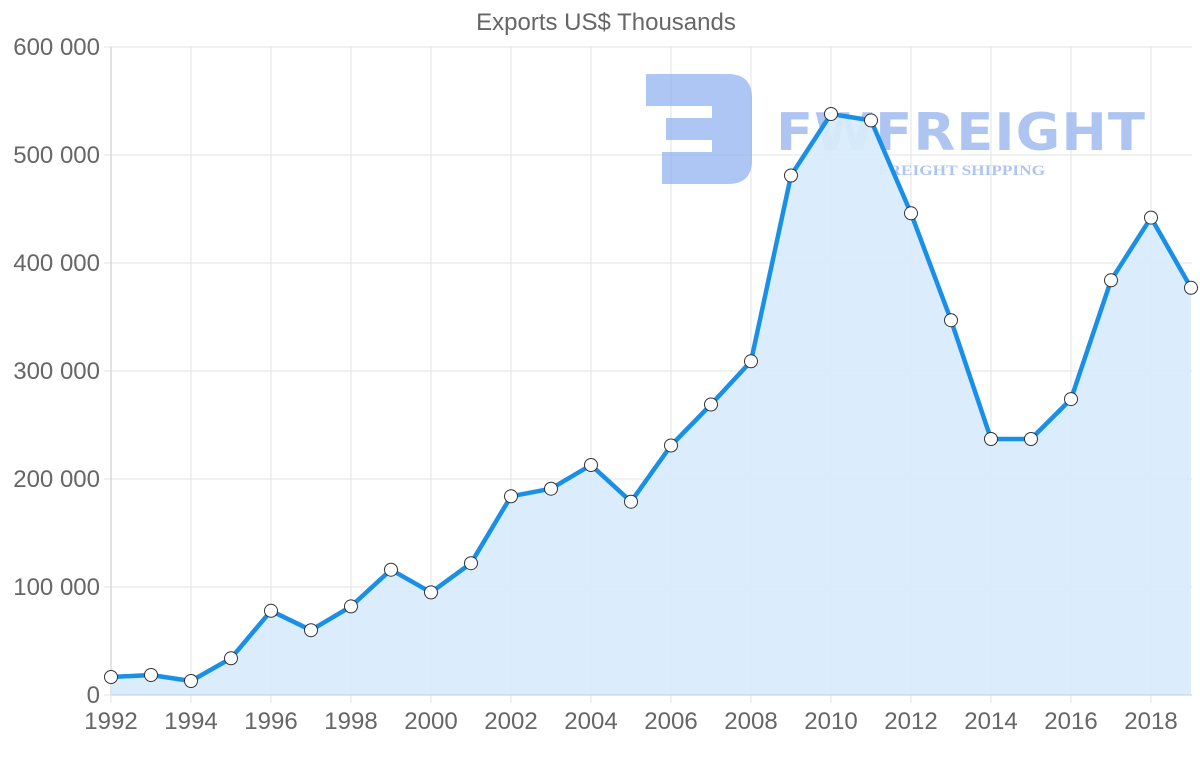 The width and height of the screenshot is (1200, 763). What do you see at coordinates (961, 171) in the screenshot?
I see `watermark-tagline: FREIGHT SHIPPING` at bounding box center [961, 171].